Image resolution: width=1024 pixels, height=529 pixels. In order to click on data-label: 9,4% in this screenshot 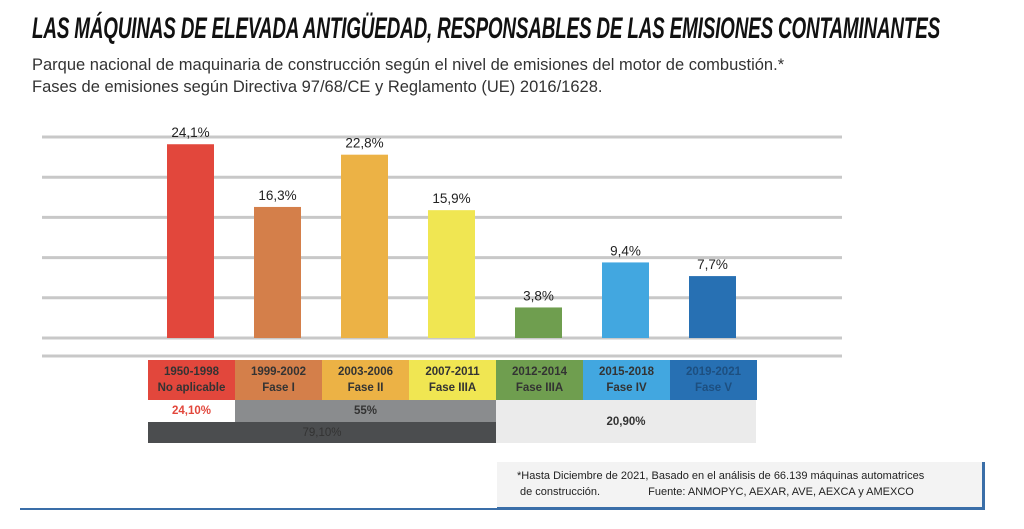, I will do `click(625, 250)`.